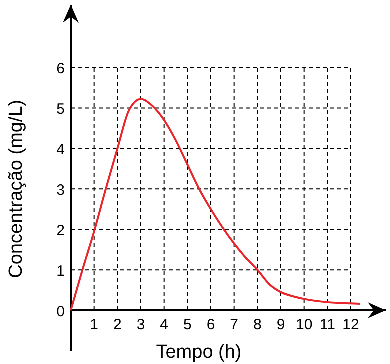 The height and width of the screenshot is (364, 390). I want to click on x-axis-title: Tempo (h), so click(199, 352).